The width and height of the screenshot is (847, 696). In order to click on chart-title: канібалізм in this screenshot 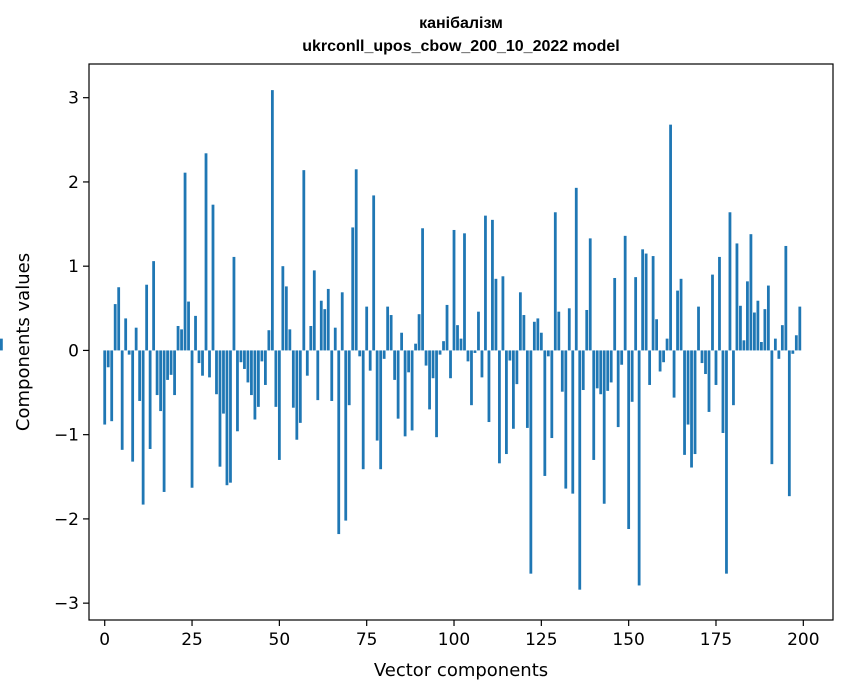, I will do `click(461, 23)`.